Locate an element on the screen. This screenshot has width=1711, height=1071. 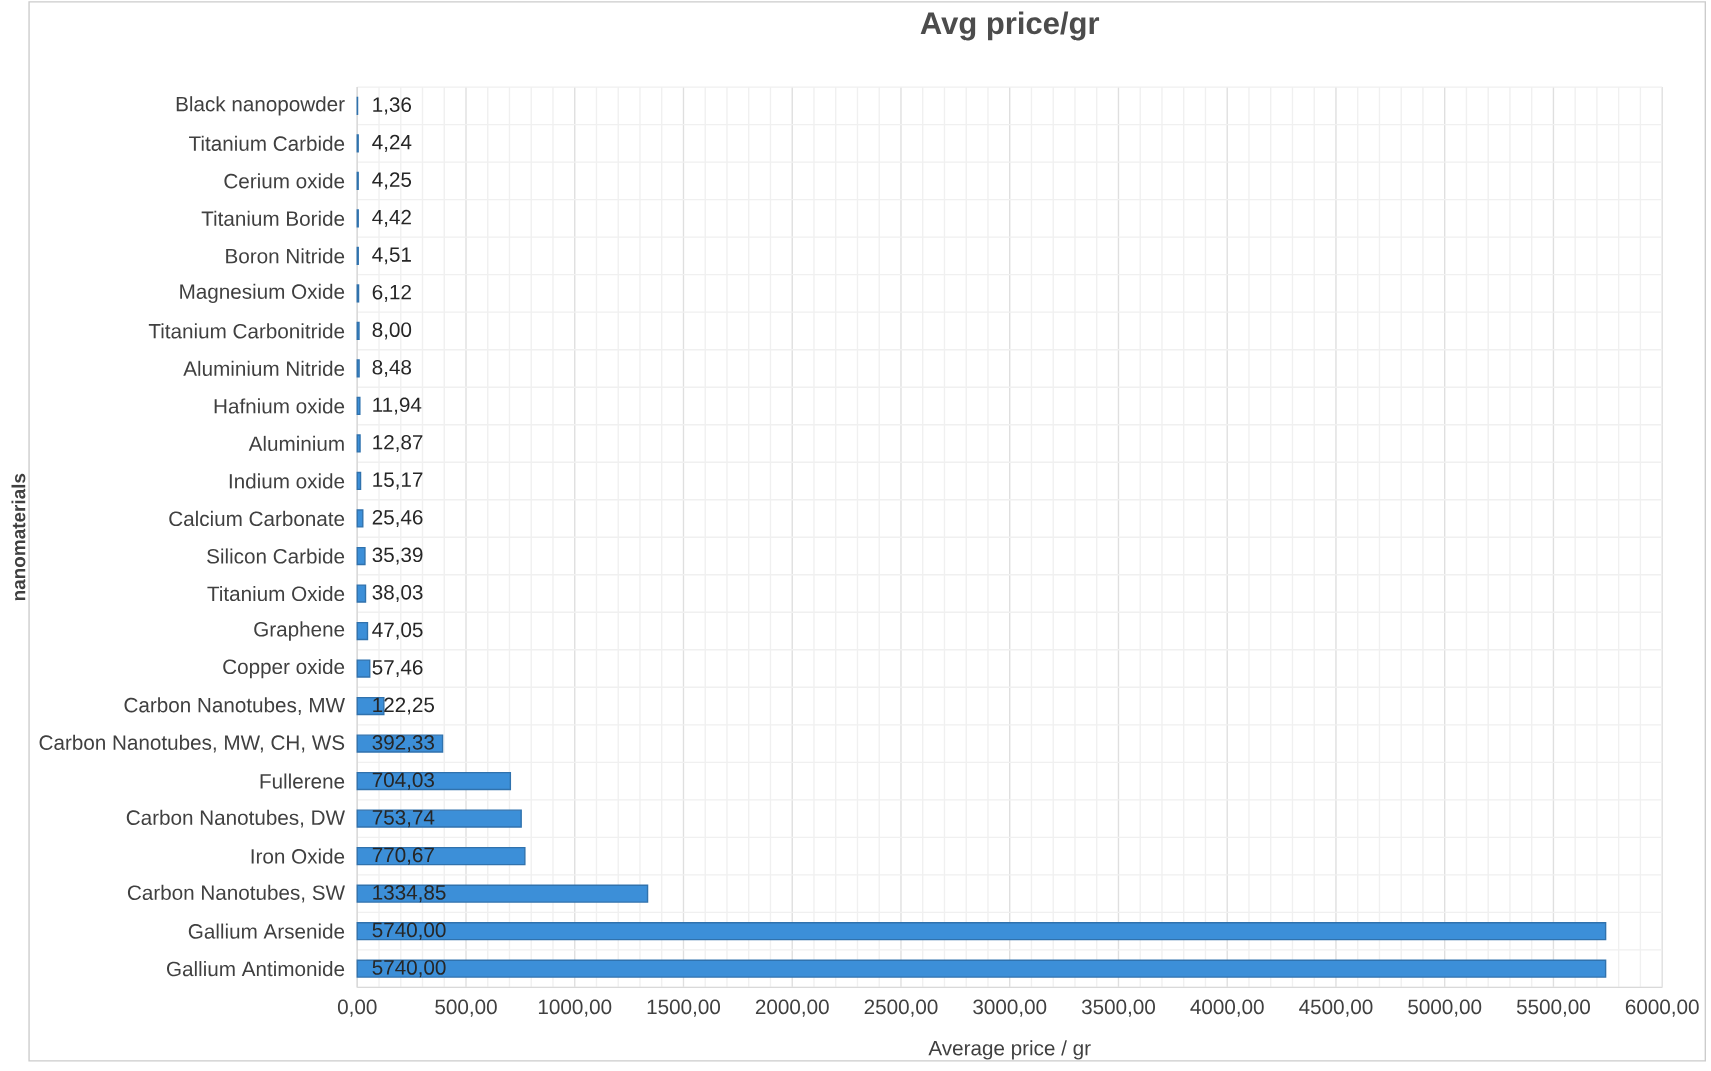
y-tick-label: Black nanopowder is located at coordinates (260, 106).